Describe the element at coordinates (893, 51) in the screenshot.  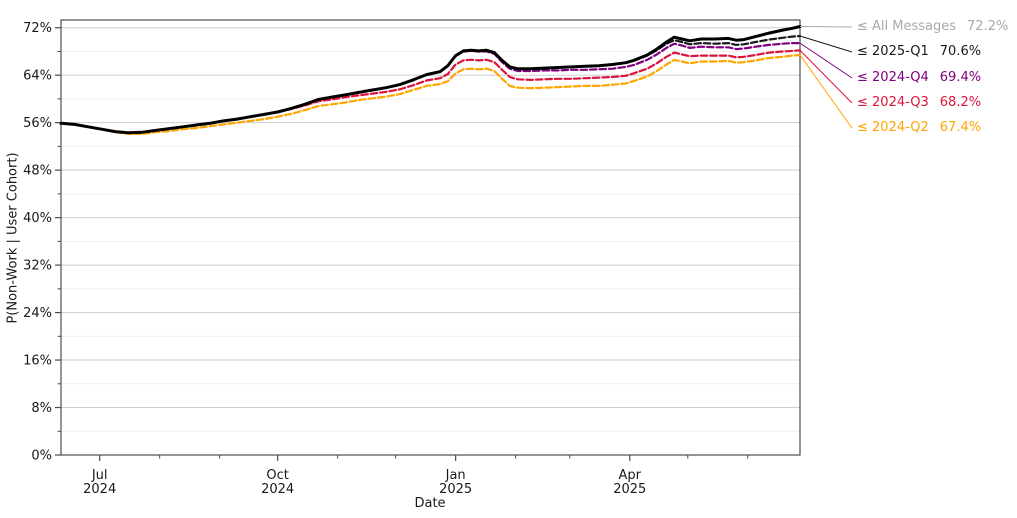
I see `legend-entry-label: ≤ 2025-Q1` at that location.